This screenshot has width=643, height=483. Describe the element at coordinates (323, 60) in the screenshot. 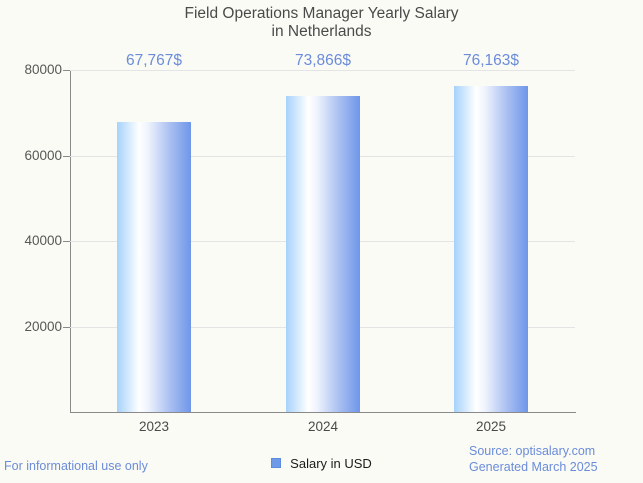

I see `bar-value-label: 73,866$` at that location.